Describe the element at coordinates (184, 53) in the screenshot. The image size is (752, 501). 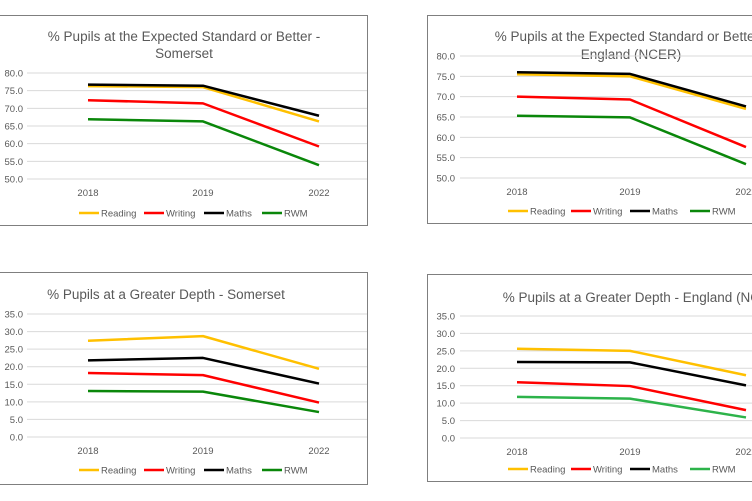
I see `chart-title: Somerset` at that location.